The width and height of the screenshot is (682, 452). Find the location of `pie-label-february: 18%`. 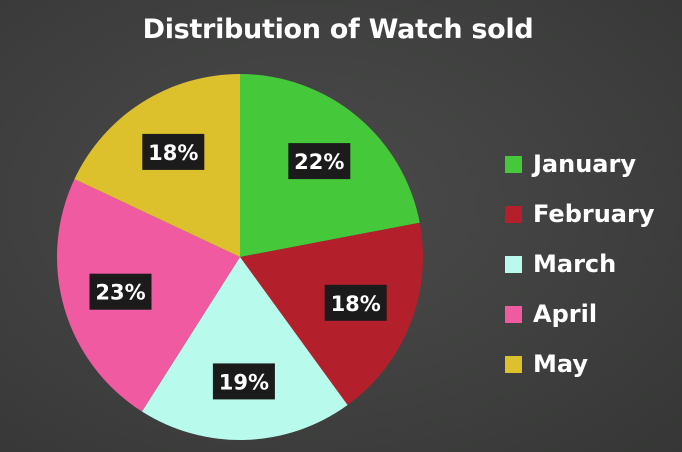

pie-label-february: 18% is located at coordinates (355, 302).